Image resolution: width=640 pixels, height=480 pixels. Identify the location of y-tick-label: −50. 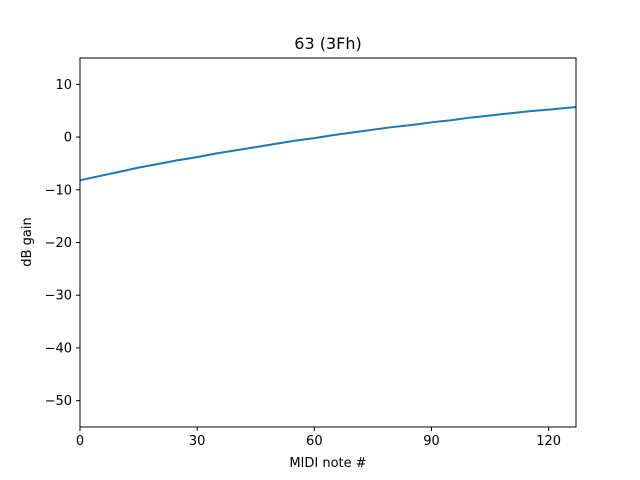
(58, 401).